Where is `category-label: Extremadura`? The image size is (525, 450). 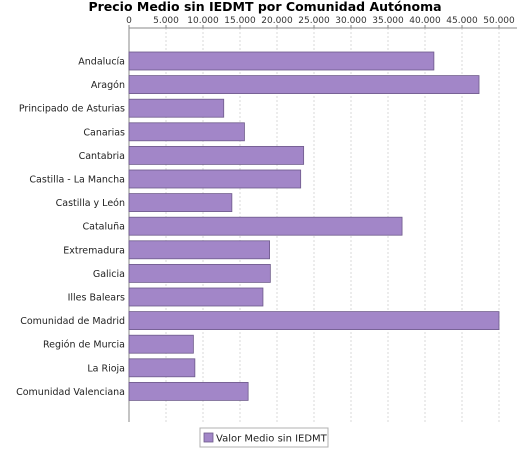 category-label: Extremadura is located at coordinates (94, 250).